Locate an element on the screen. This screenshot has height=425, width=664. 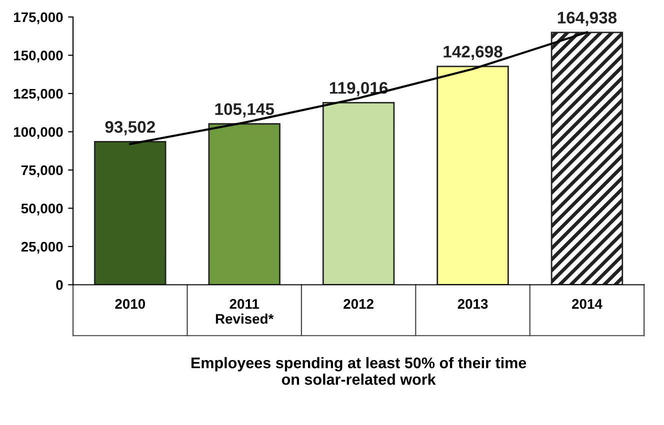
data-label: 119,016 is located at coordinates (359, 89).